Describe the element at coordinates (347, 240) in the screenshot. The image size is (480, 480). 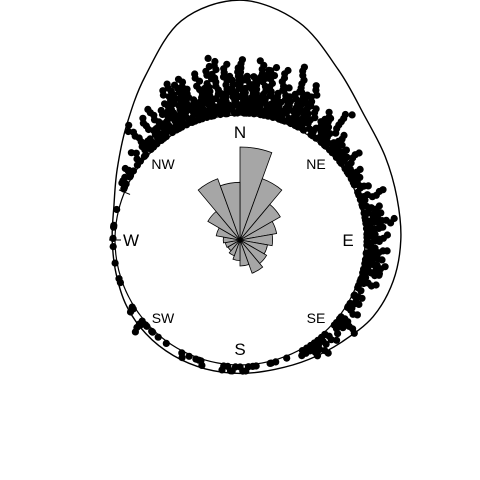
I see `direction-label-e: E` at that location.